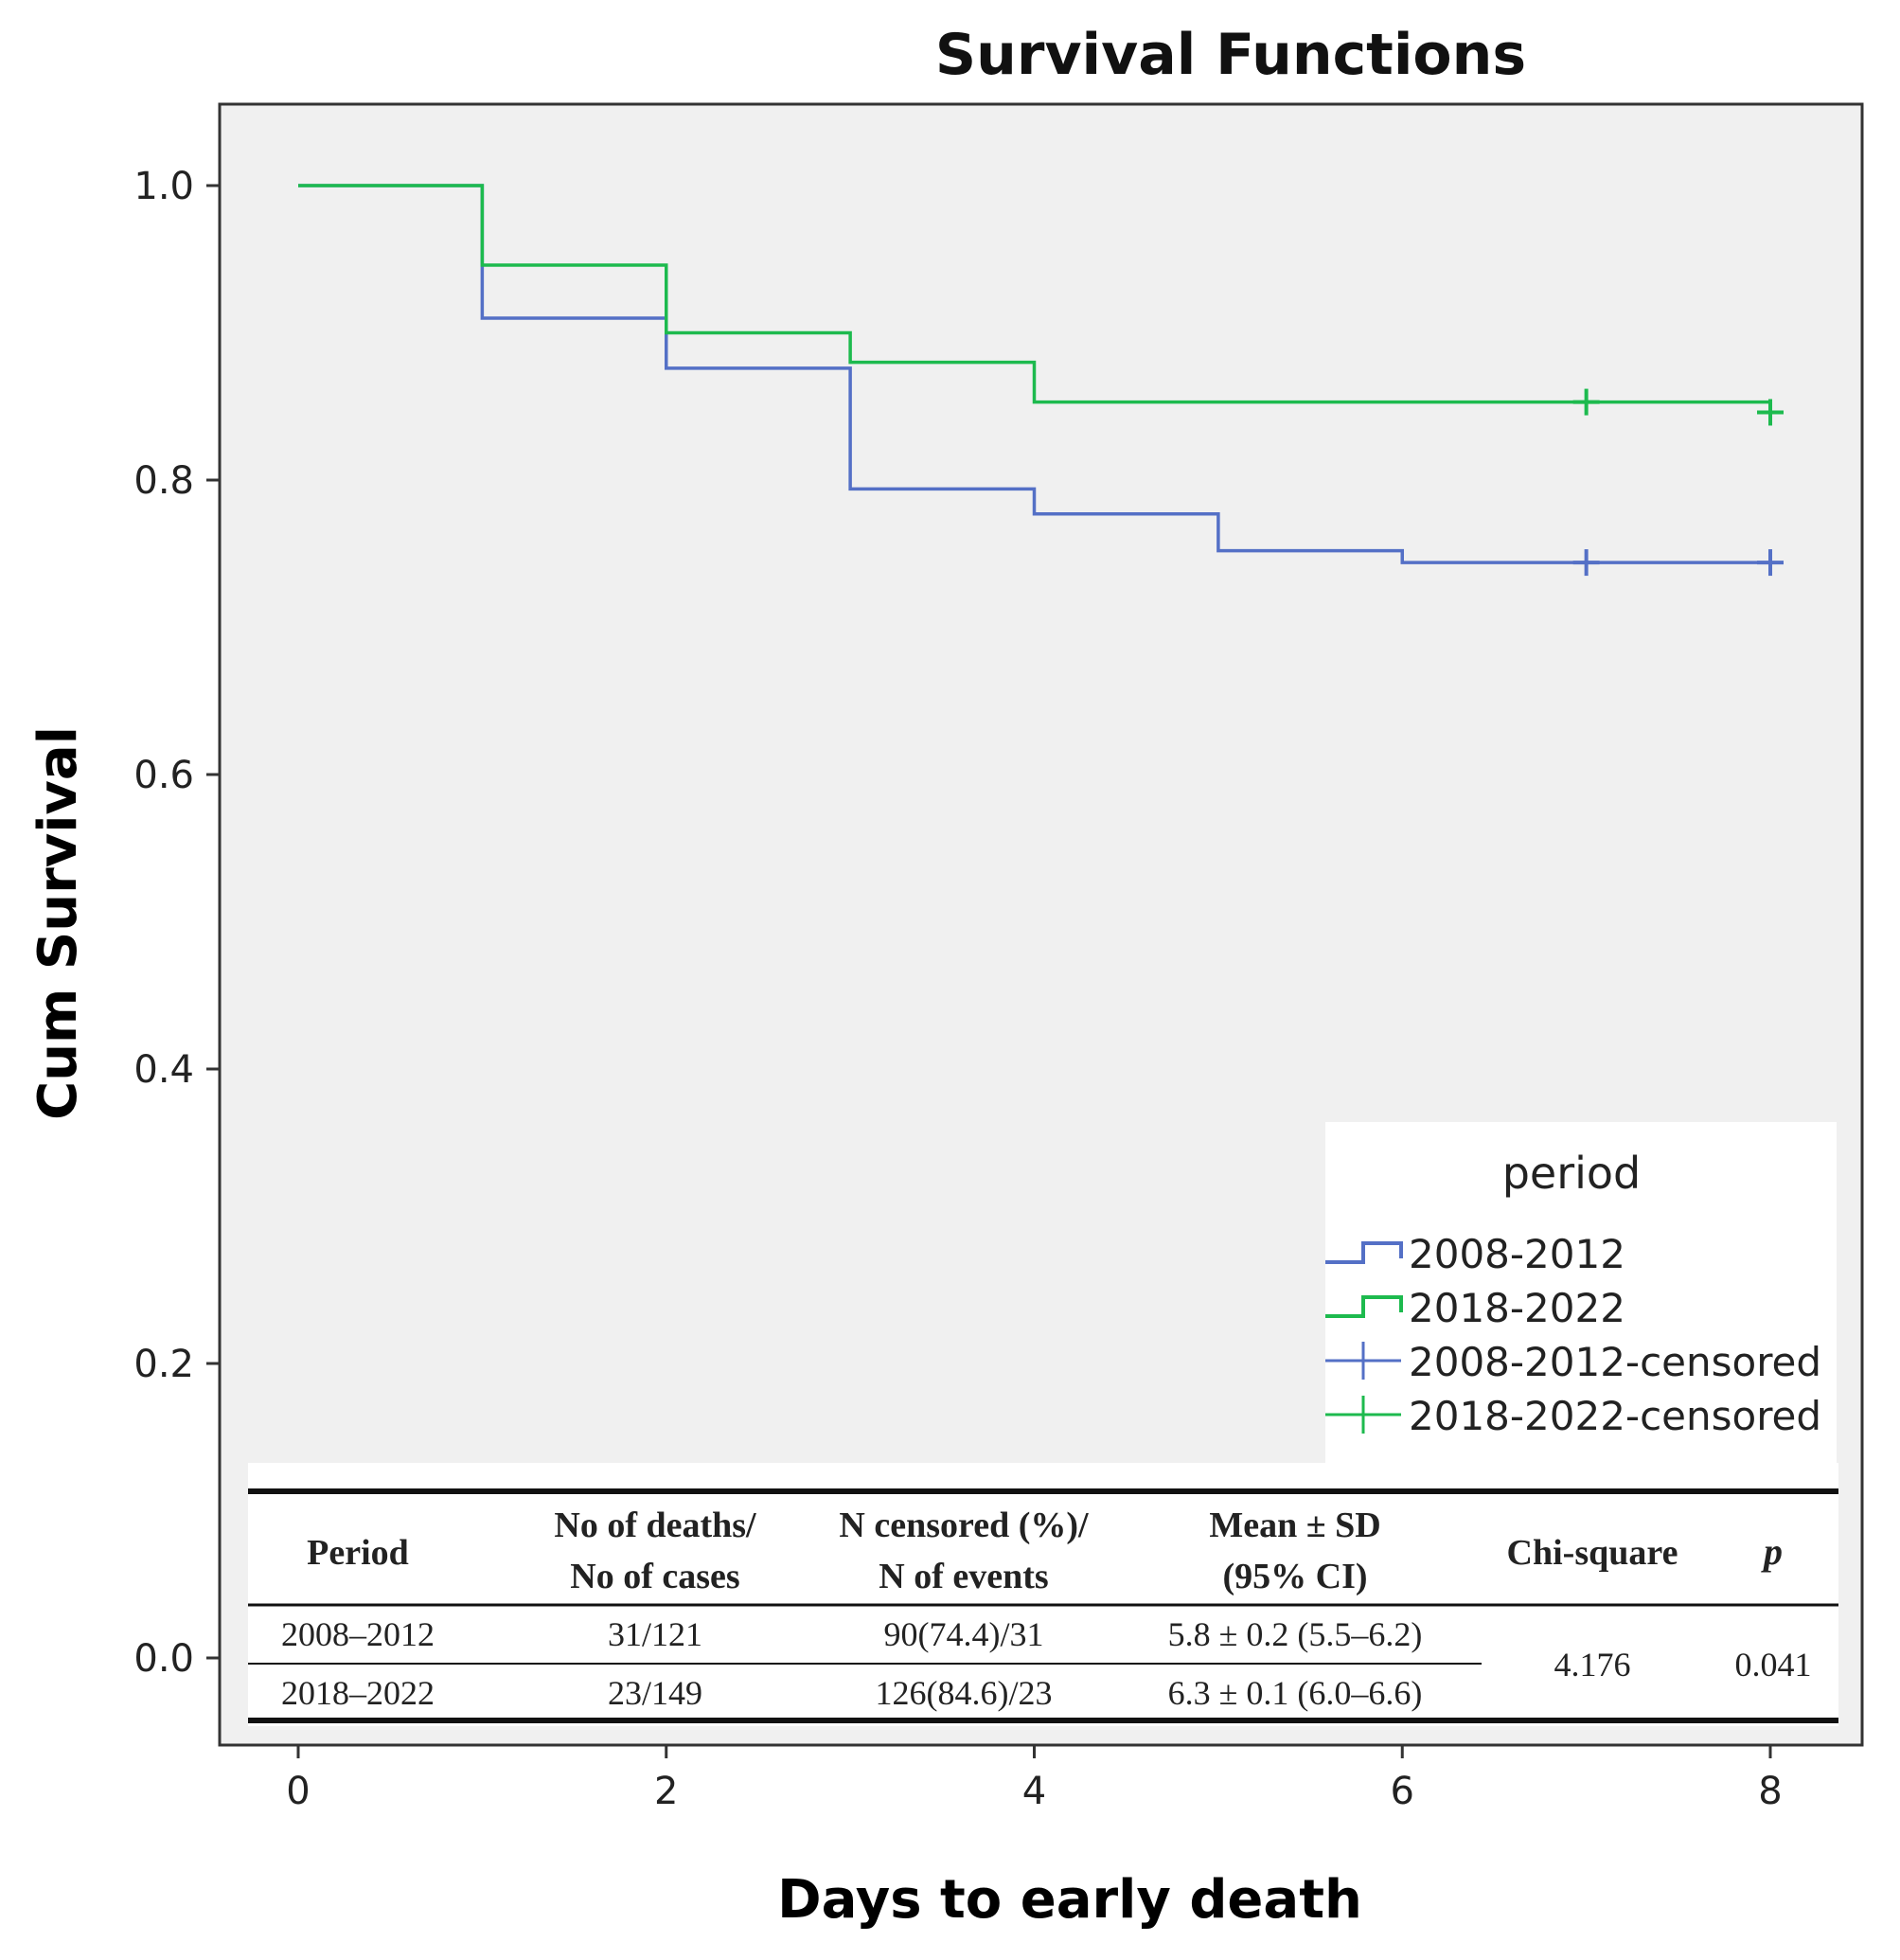 This screenshot has width=1900, height=1960. I want to click on header-p: p, so click(1772, 1551).